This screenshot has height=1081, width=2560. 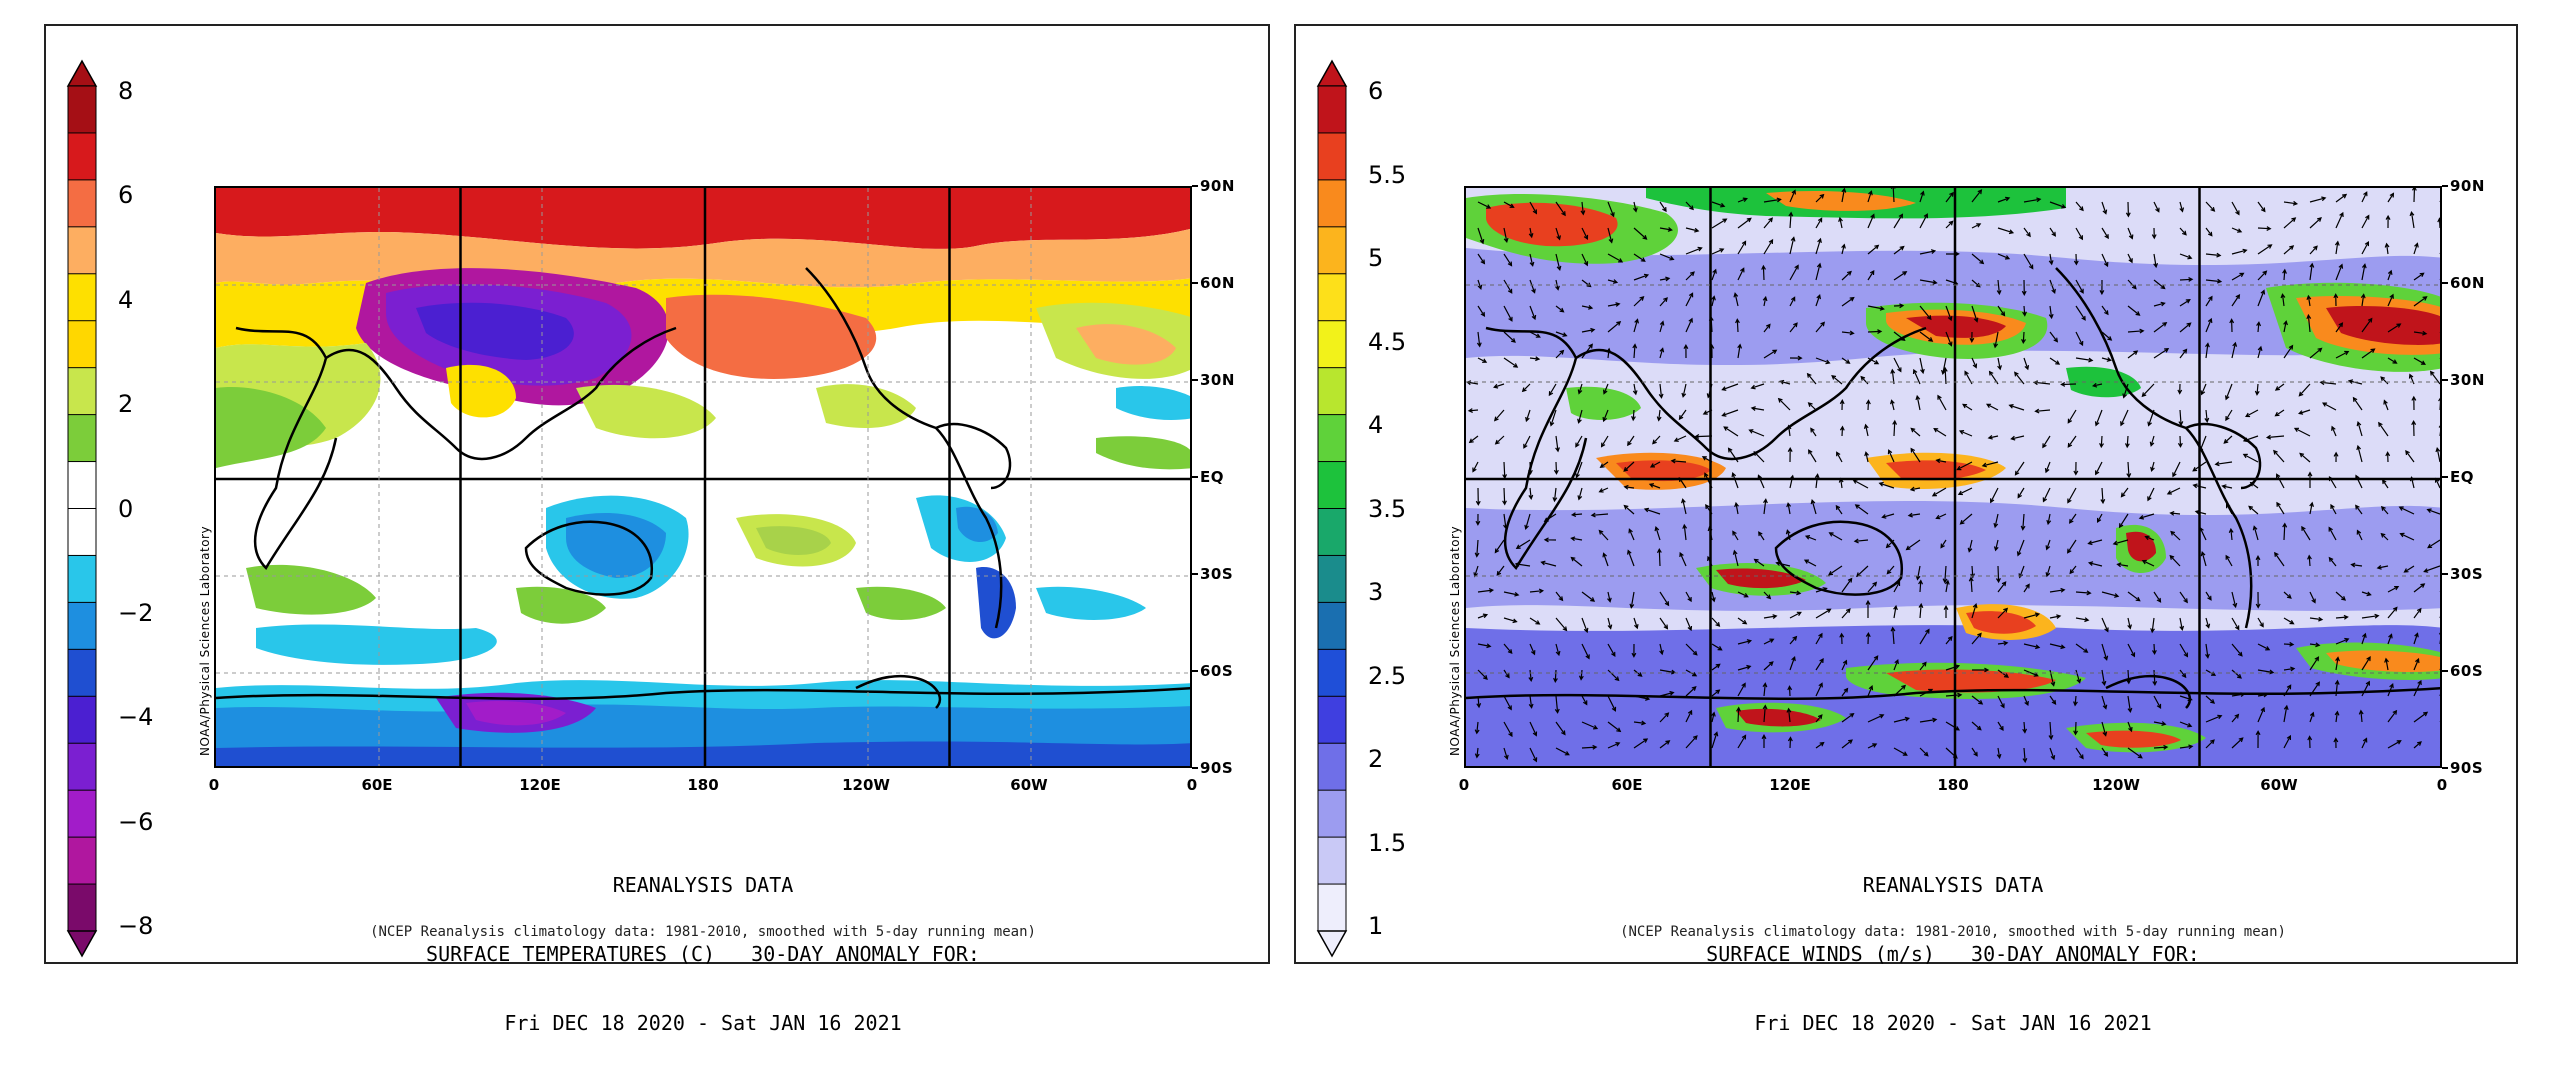 I want to click on colorbar-tick-label: 4.5, so click(x=1387, y=341).